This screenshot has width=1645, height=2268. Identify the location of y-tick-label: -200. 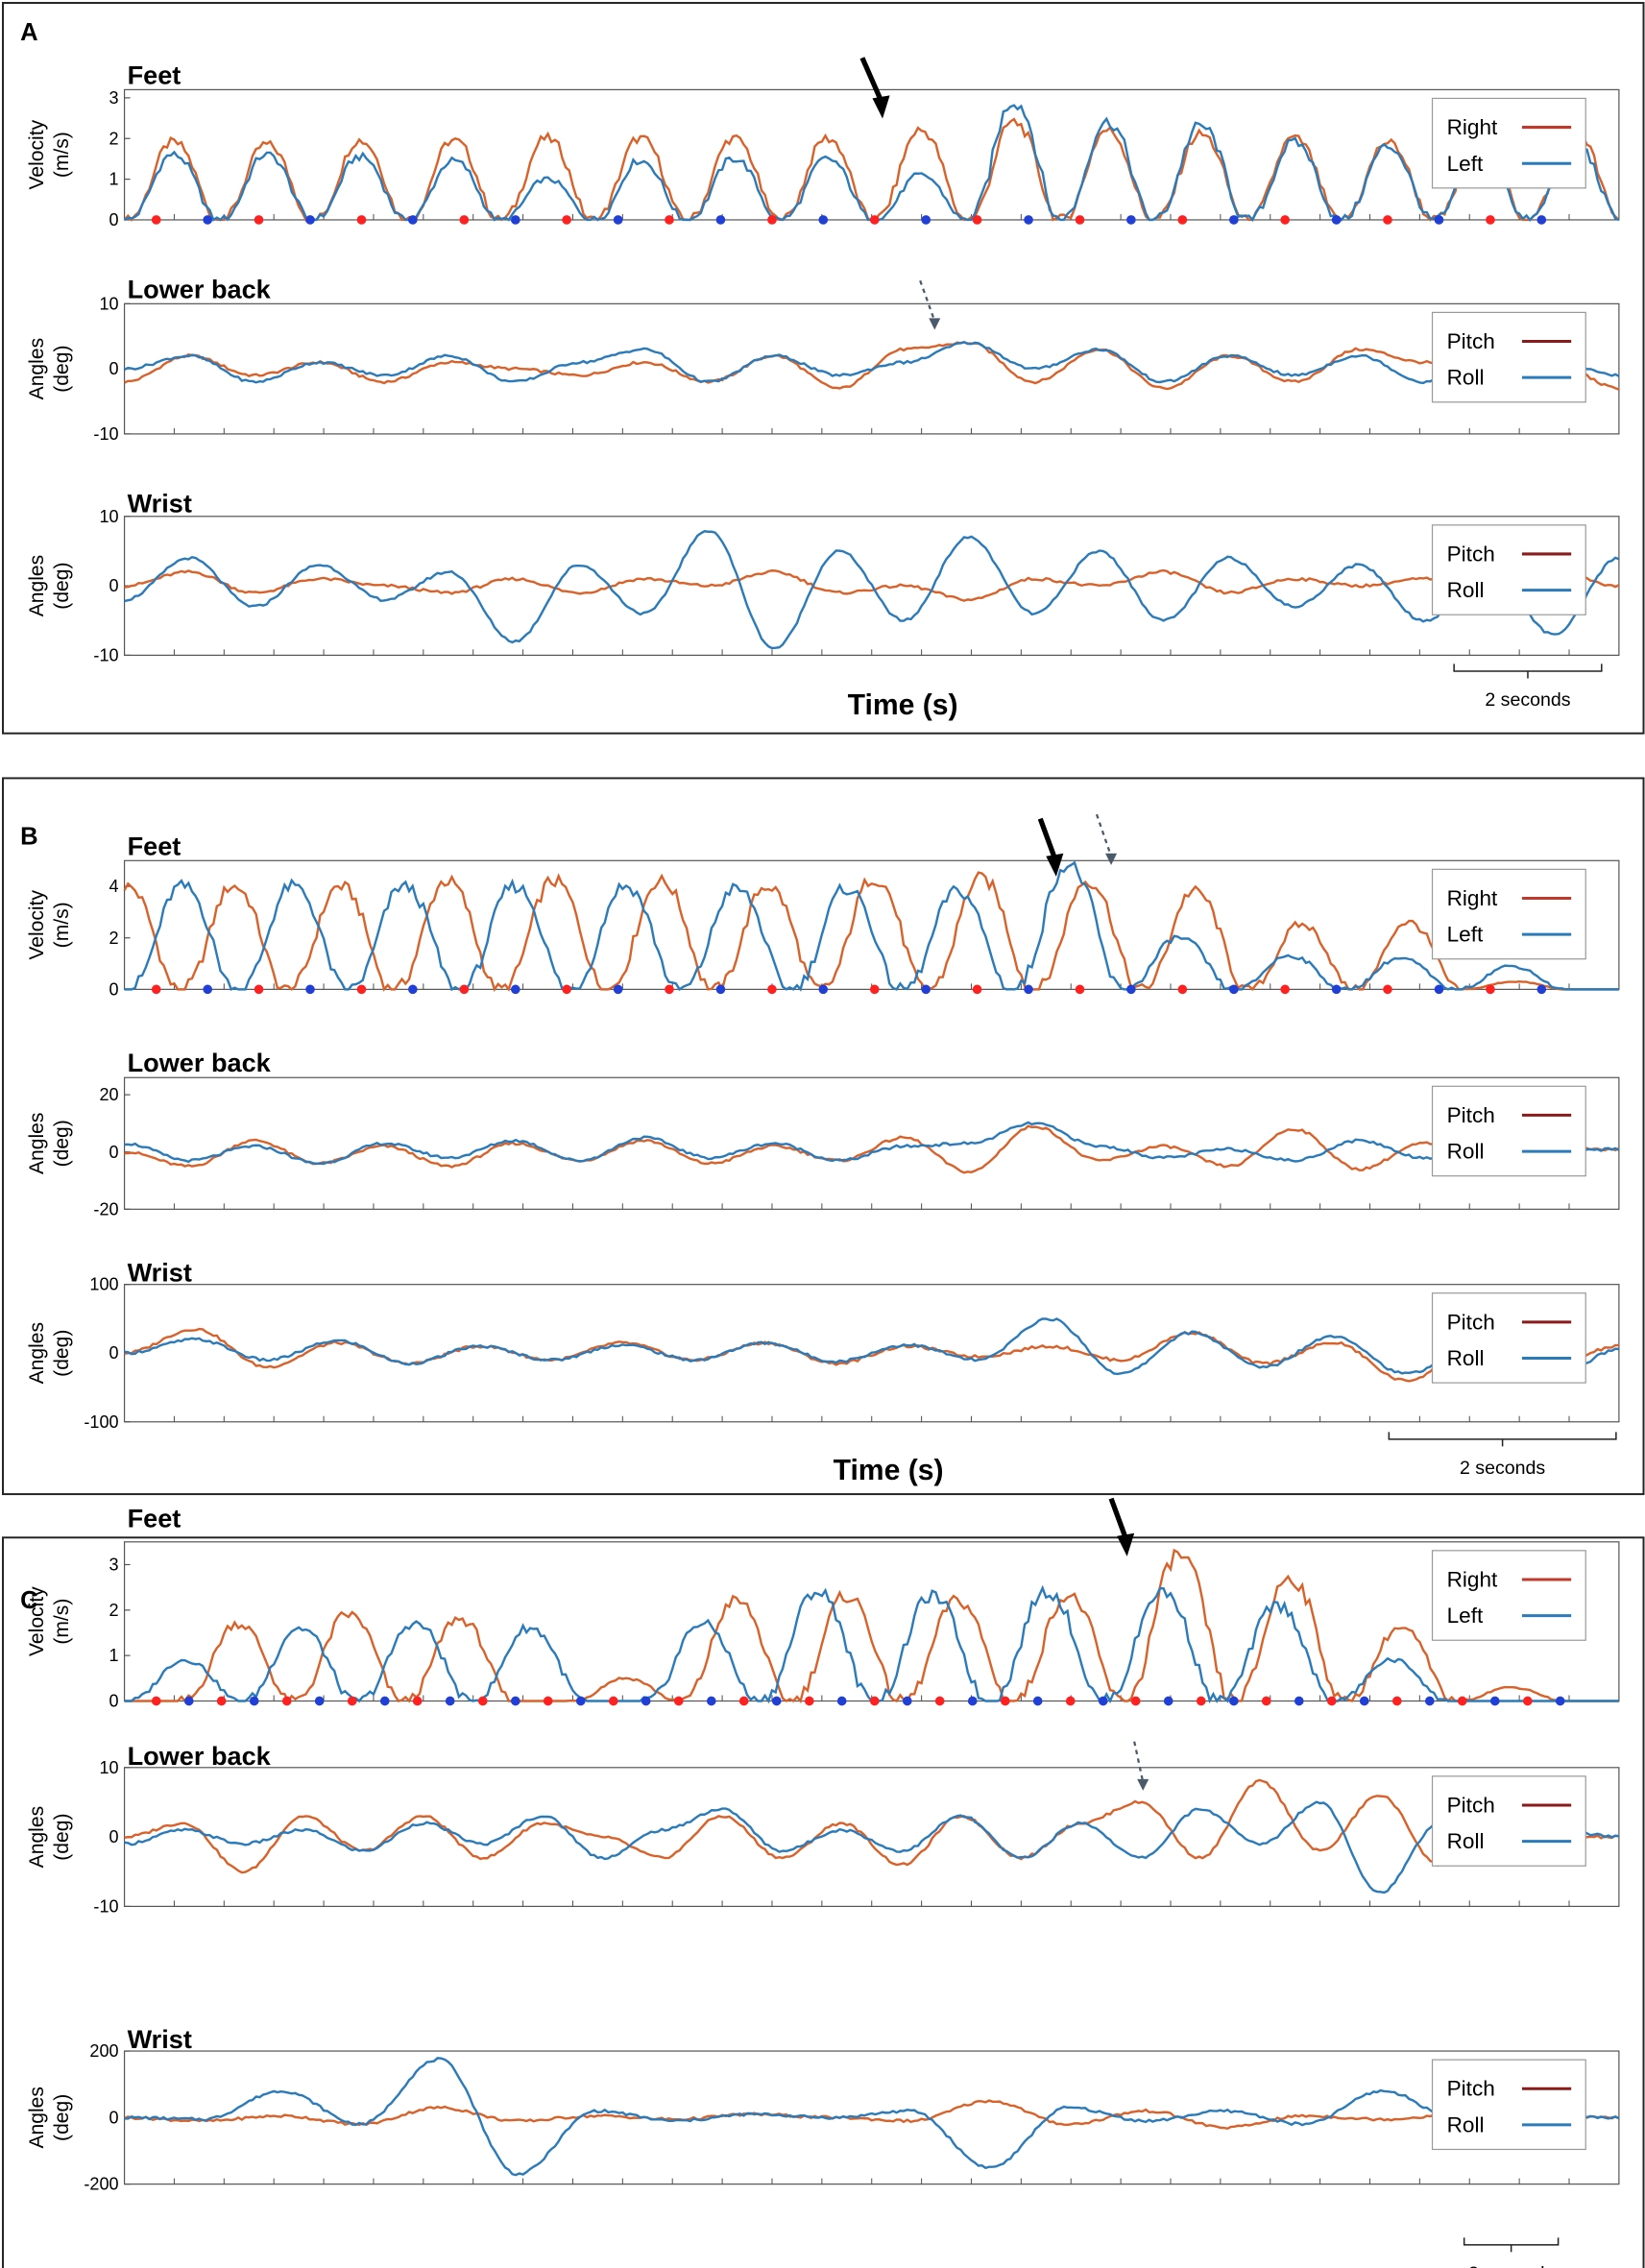
(101, 2184).